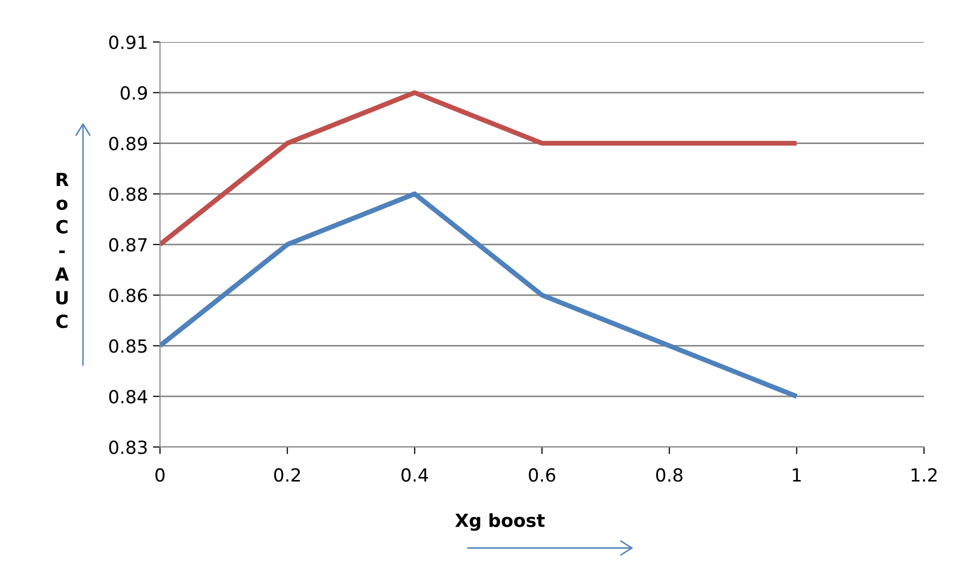  What do you see at coordinates (128, 194) in the screenshot?
I see `y-tick-label: 0.88` at bounding box center [128, 194].